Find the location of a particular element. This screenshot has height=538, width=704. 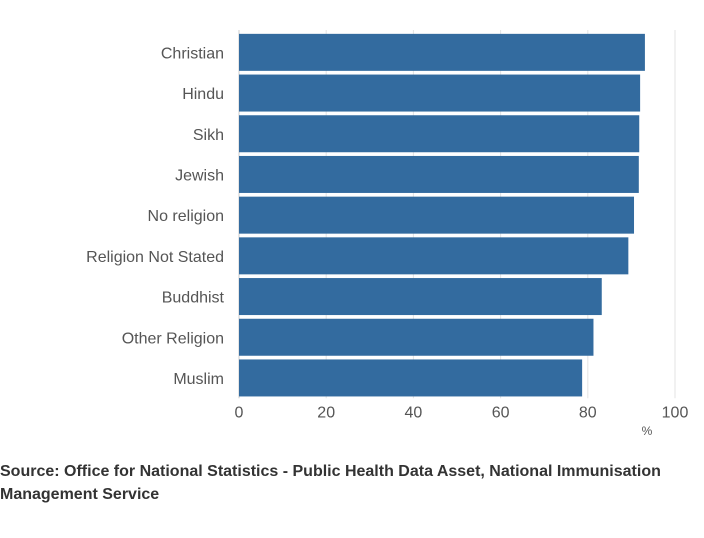

category-label-no-religion: No religion is located at coordinates (186, 216).